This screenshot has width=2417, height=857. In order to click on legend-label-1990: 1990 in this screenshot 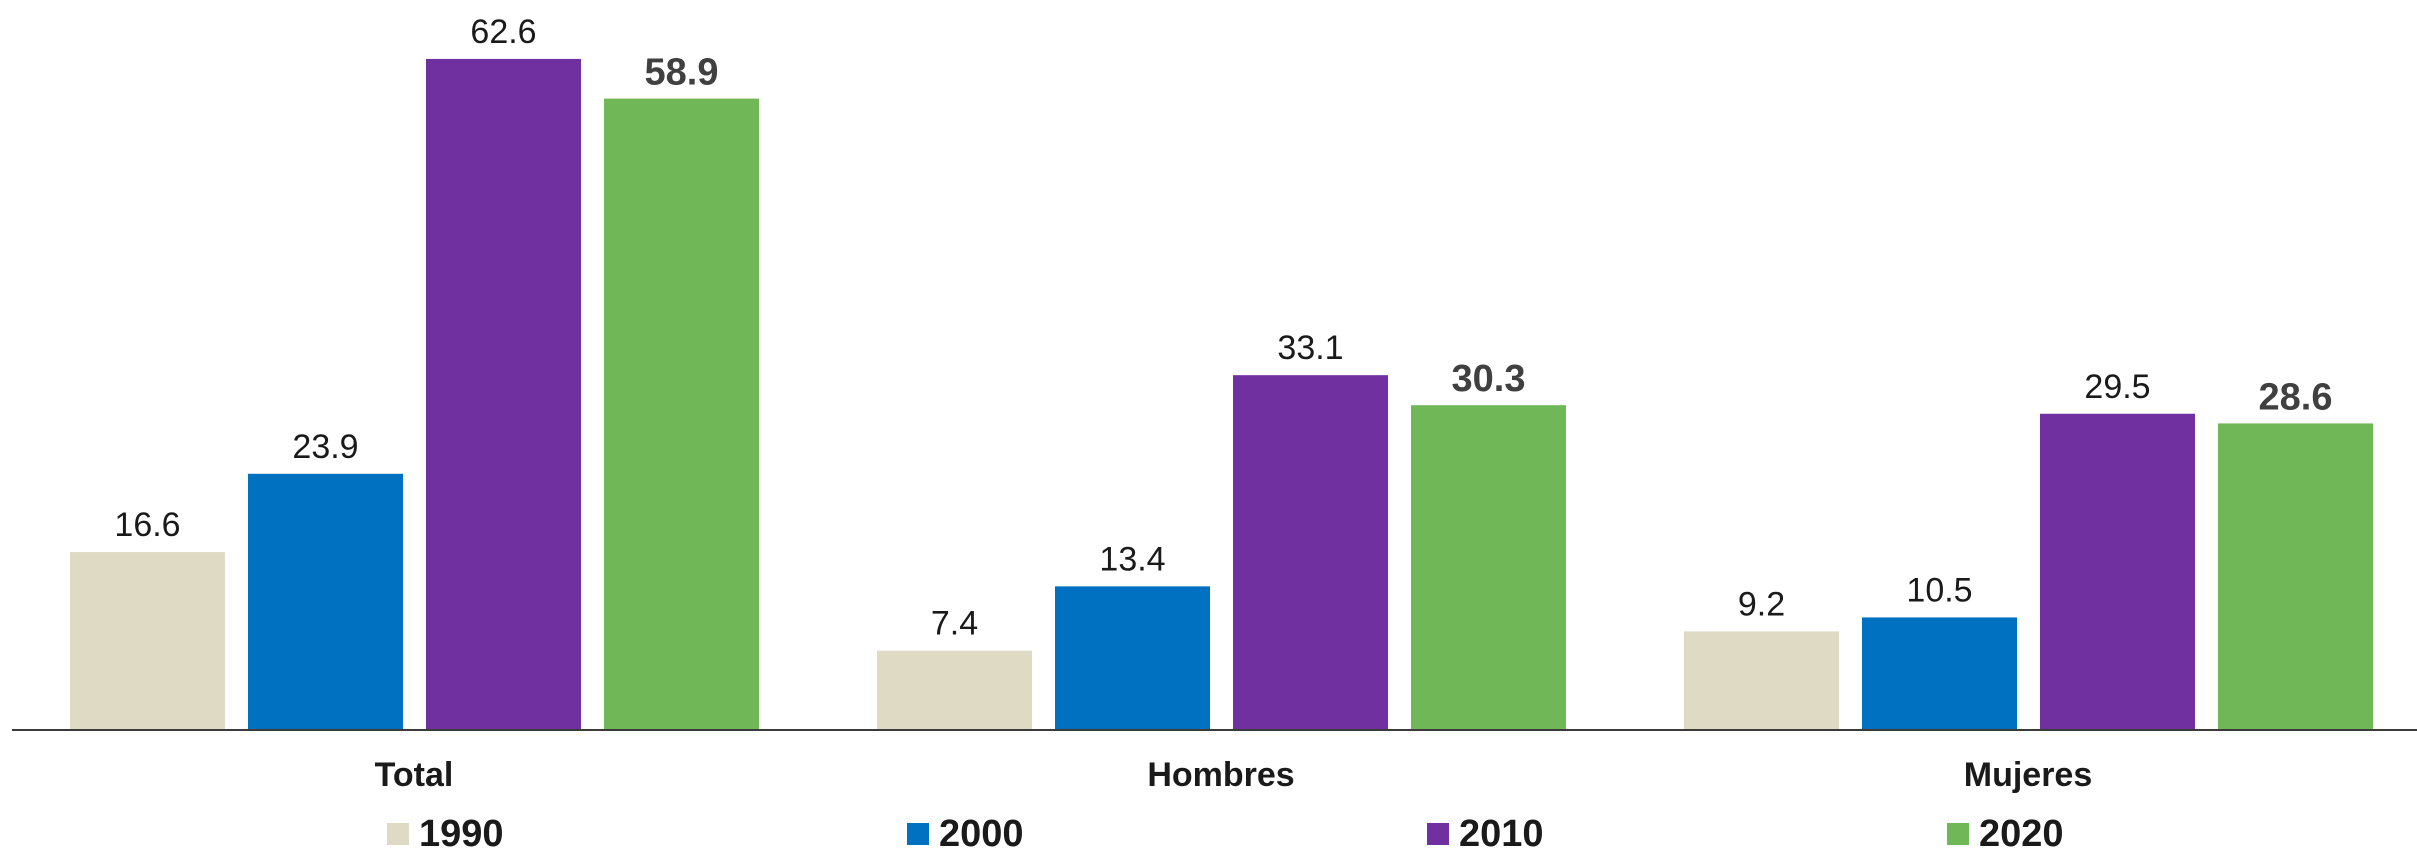, I will do `click(461, 832)`.